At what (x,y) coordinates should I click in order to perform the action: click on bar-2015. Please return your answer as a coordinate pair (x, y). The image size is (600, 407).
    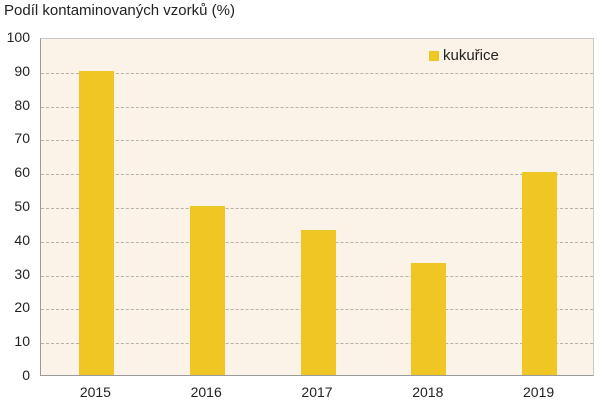
    Looking at the image, I should click on (96, 222).